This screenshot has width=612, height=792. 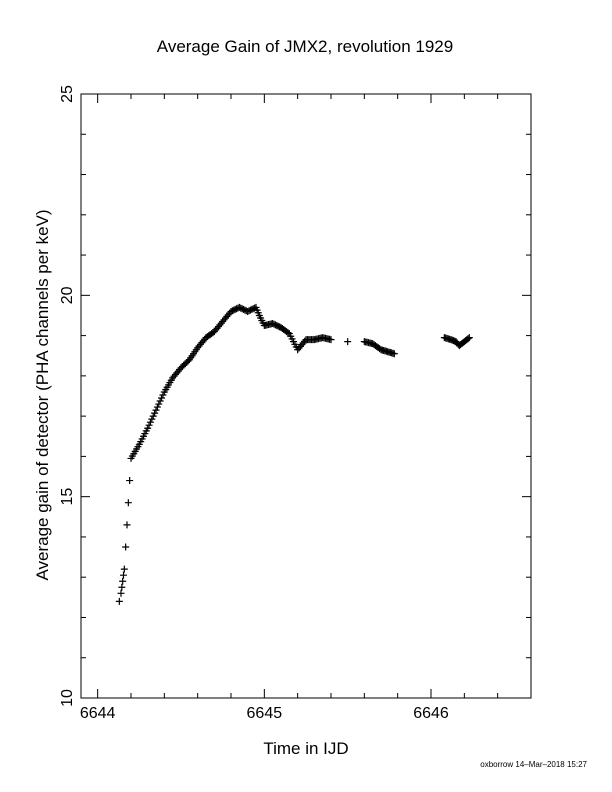 I want to click on x-tick-label: 6645, so click(x=265, y=713).